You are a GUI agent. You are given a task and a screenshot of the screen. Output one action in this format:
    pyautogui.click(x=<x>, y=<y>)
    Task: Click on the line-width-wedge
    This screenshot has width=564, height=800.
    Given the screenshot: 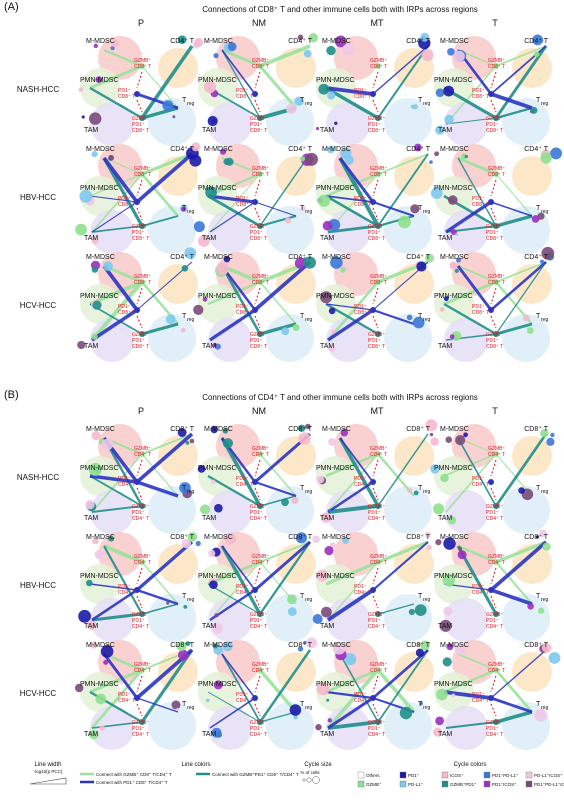 What is the action you would take?
    pyautogui.click(x=48, y=781)
    